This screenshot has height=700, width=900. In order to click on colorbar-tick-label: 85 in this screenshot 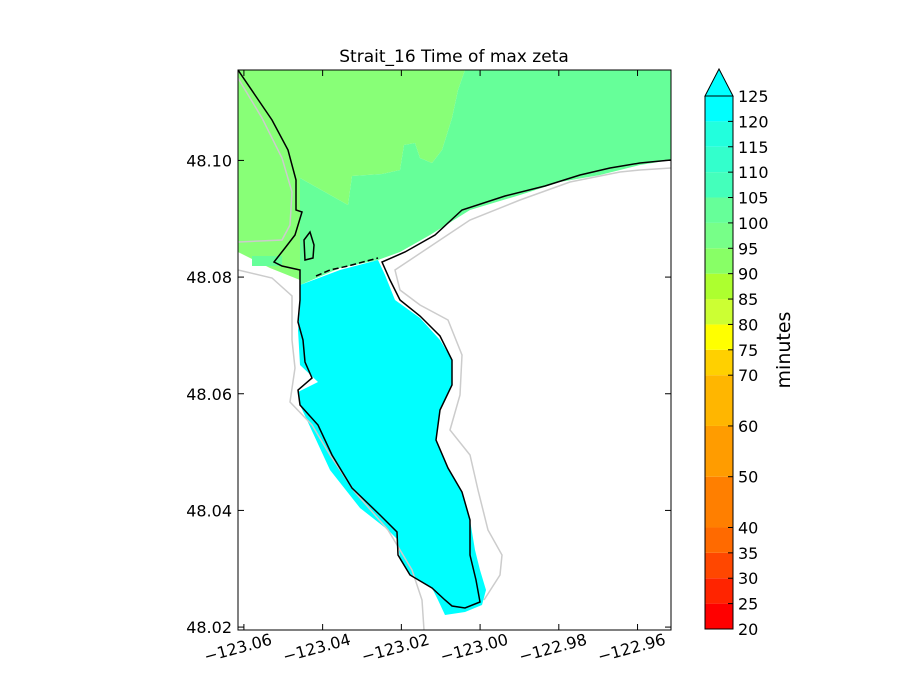, I will do `click(748, 299)`.